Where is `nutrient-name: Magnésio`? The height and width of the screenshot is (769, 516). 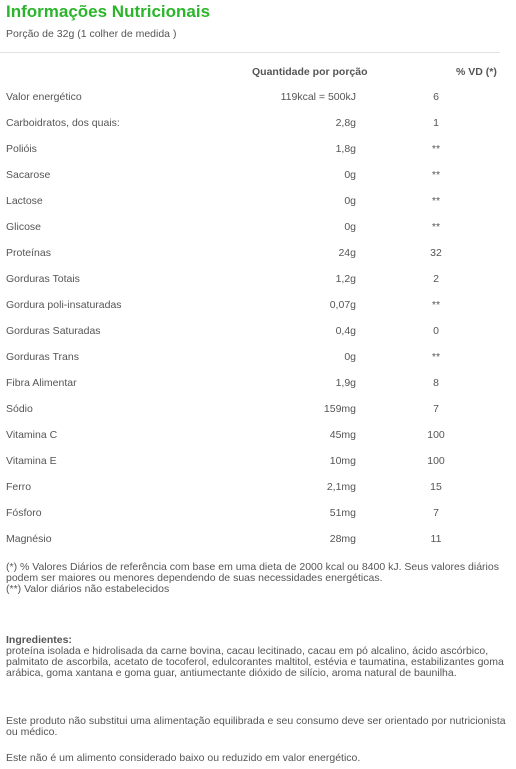 nutrient-name: Magnésio is located at coordinates (29, 539).